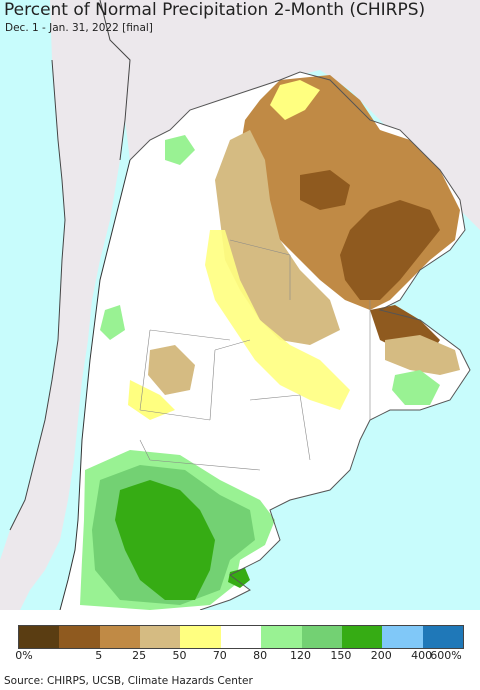  I want to click on page-subtitle: Dec. 1 - Jan. 31, 2022 [final], so click(79, 28).